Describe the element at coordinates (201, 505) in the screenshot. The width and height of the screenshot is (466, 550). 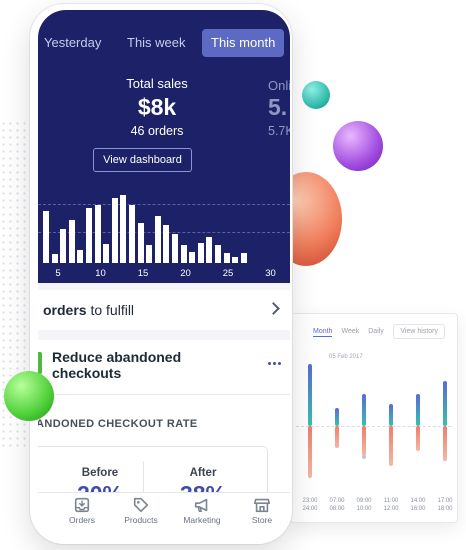
I see `megaphone-icon` at that location.